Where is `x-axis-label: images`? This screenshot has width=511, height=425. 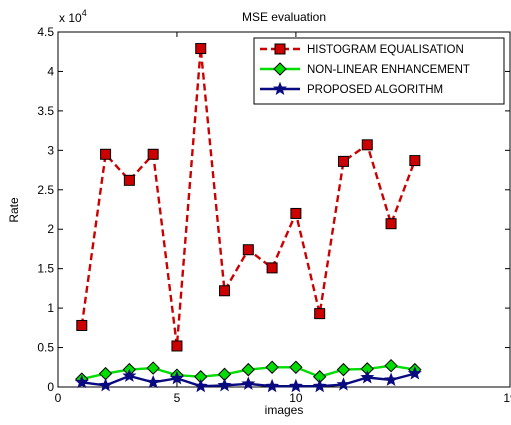
x-axis-label: images is located at coordinates (284, 410).